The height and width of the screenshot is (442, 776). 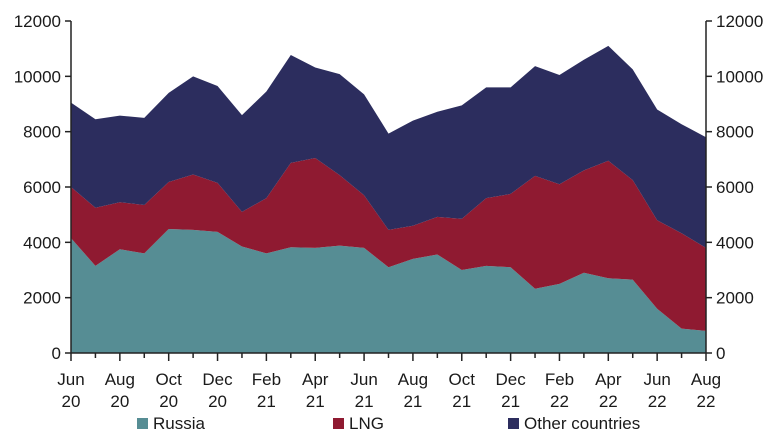 I want to click on legend-label-lng: LNG, so click(x=366, y=423).